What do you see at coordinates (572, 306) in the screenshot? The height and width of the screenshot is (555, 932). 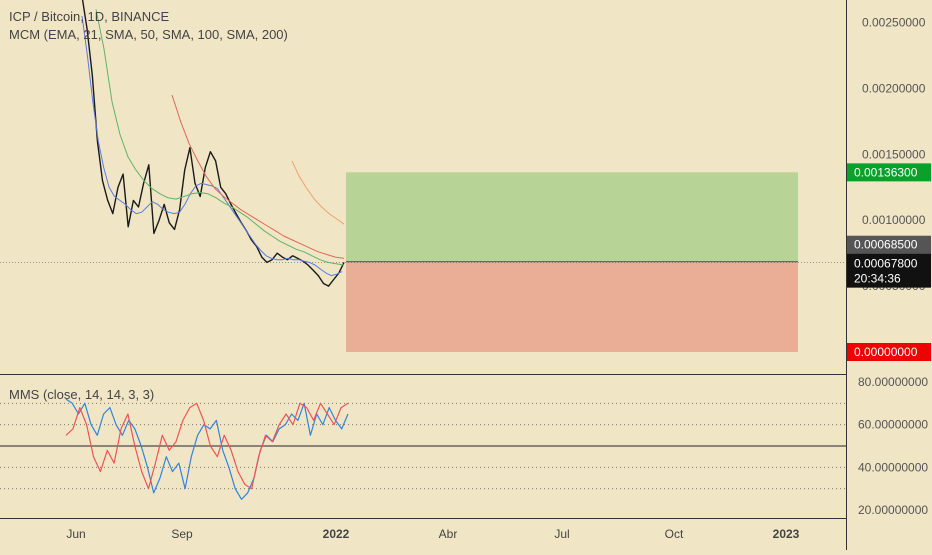 I see `loss-zone` at bounding box center [572, 306].